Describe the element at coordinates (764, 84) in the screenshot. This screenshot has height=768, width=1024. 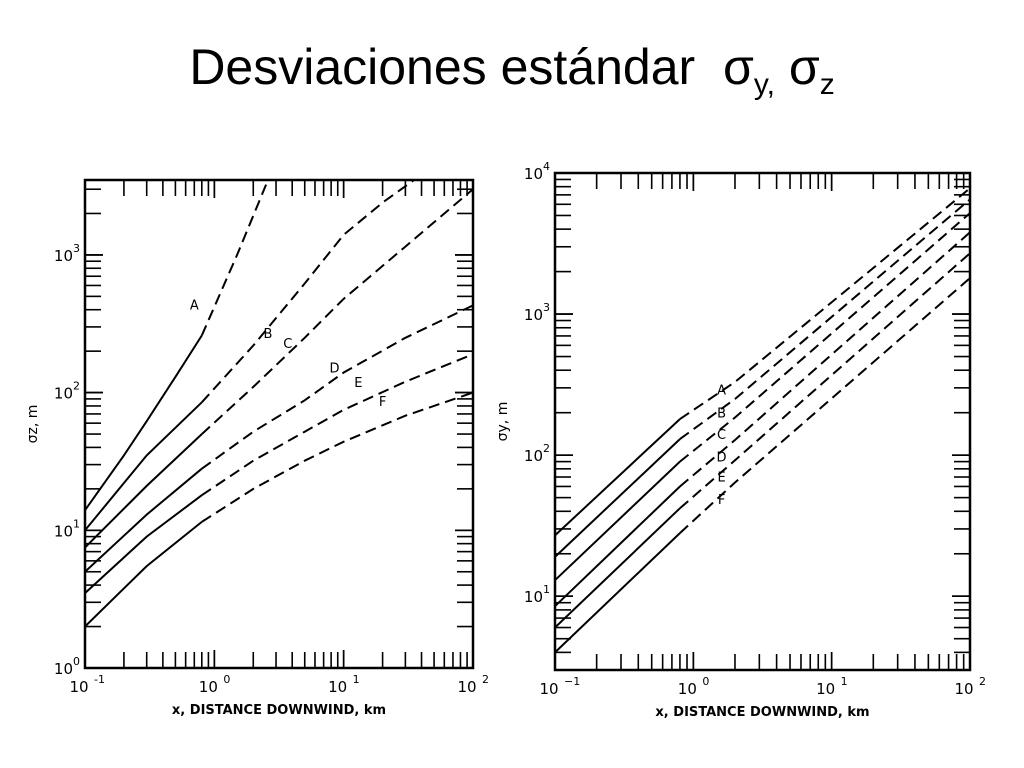
I see `title-sub-y: y,` at that location.